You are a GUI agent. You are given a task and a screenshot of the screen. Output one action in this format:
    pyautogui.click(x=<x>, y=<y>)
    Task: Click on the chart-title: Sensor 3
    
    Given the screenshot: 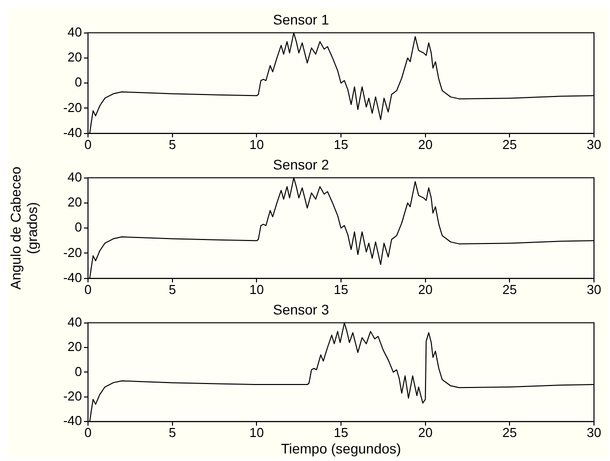 What is the action you would take?
    pyautogui.click(x=301, y=309)
    